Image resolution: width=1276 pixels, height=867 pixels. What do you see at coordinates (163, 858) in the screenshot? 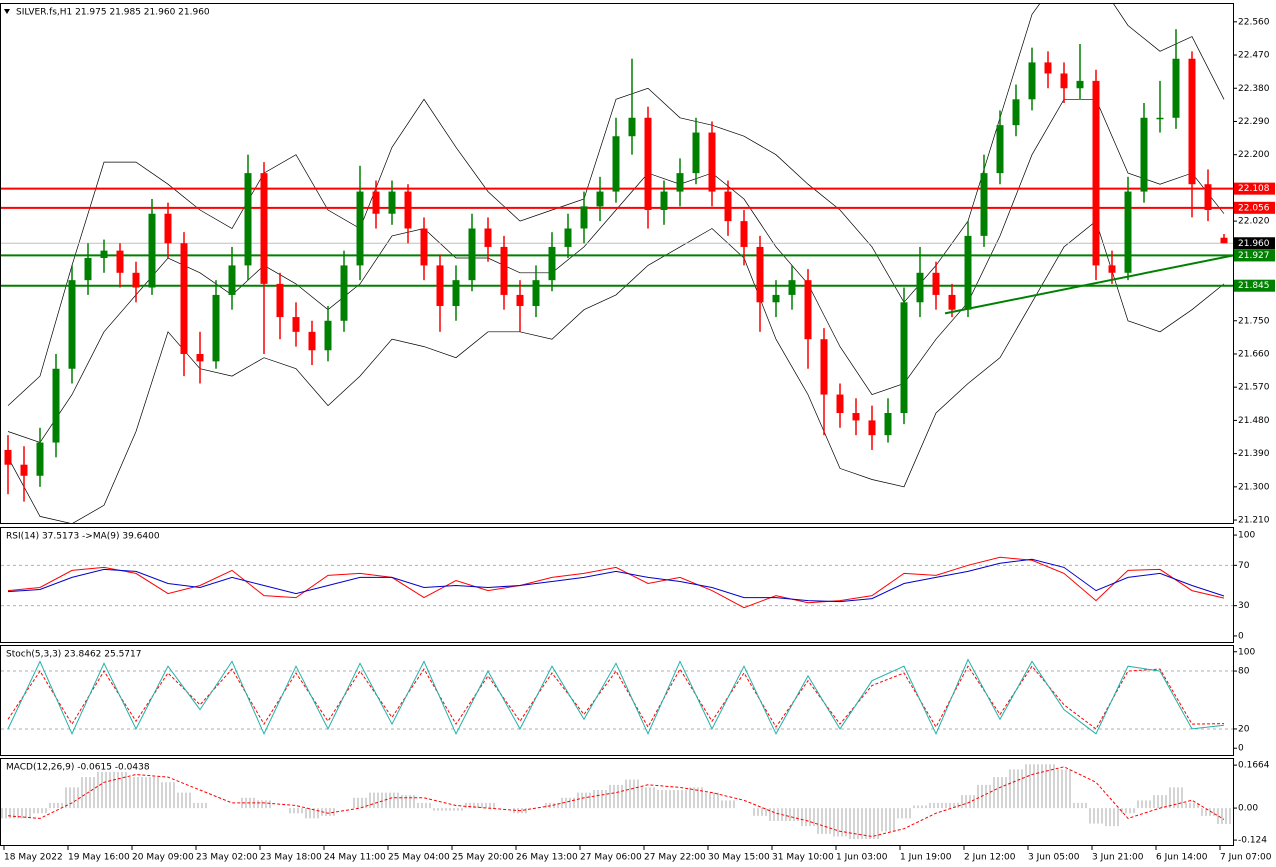
I see `x-tick-label: 20 May 09:00` at bounding box center [163, 858].